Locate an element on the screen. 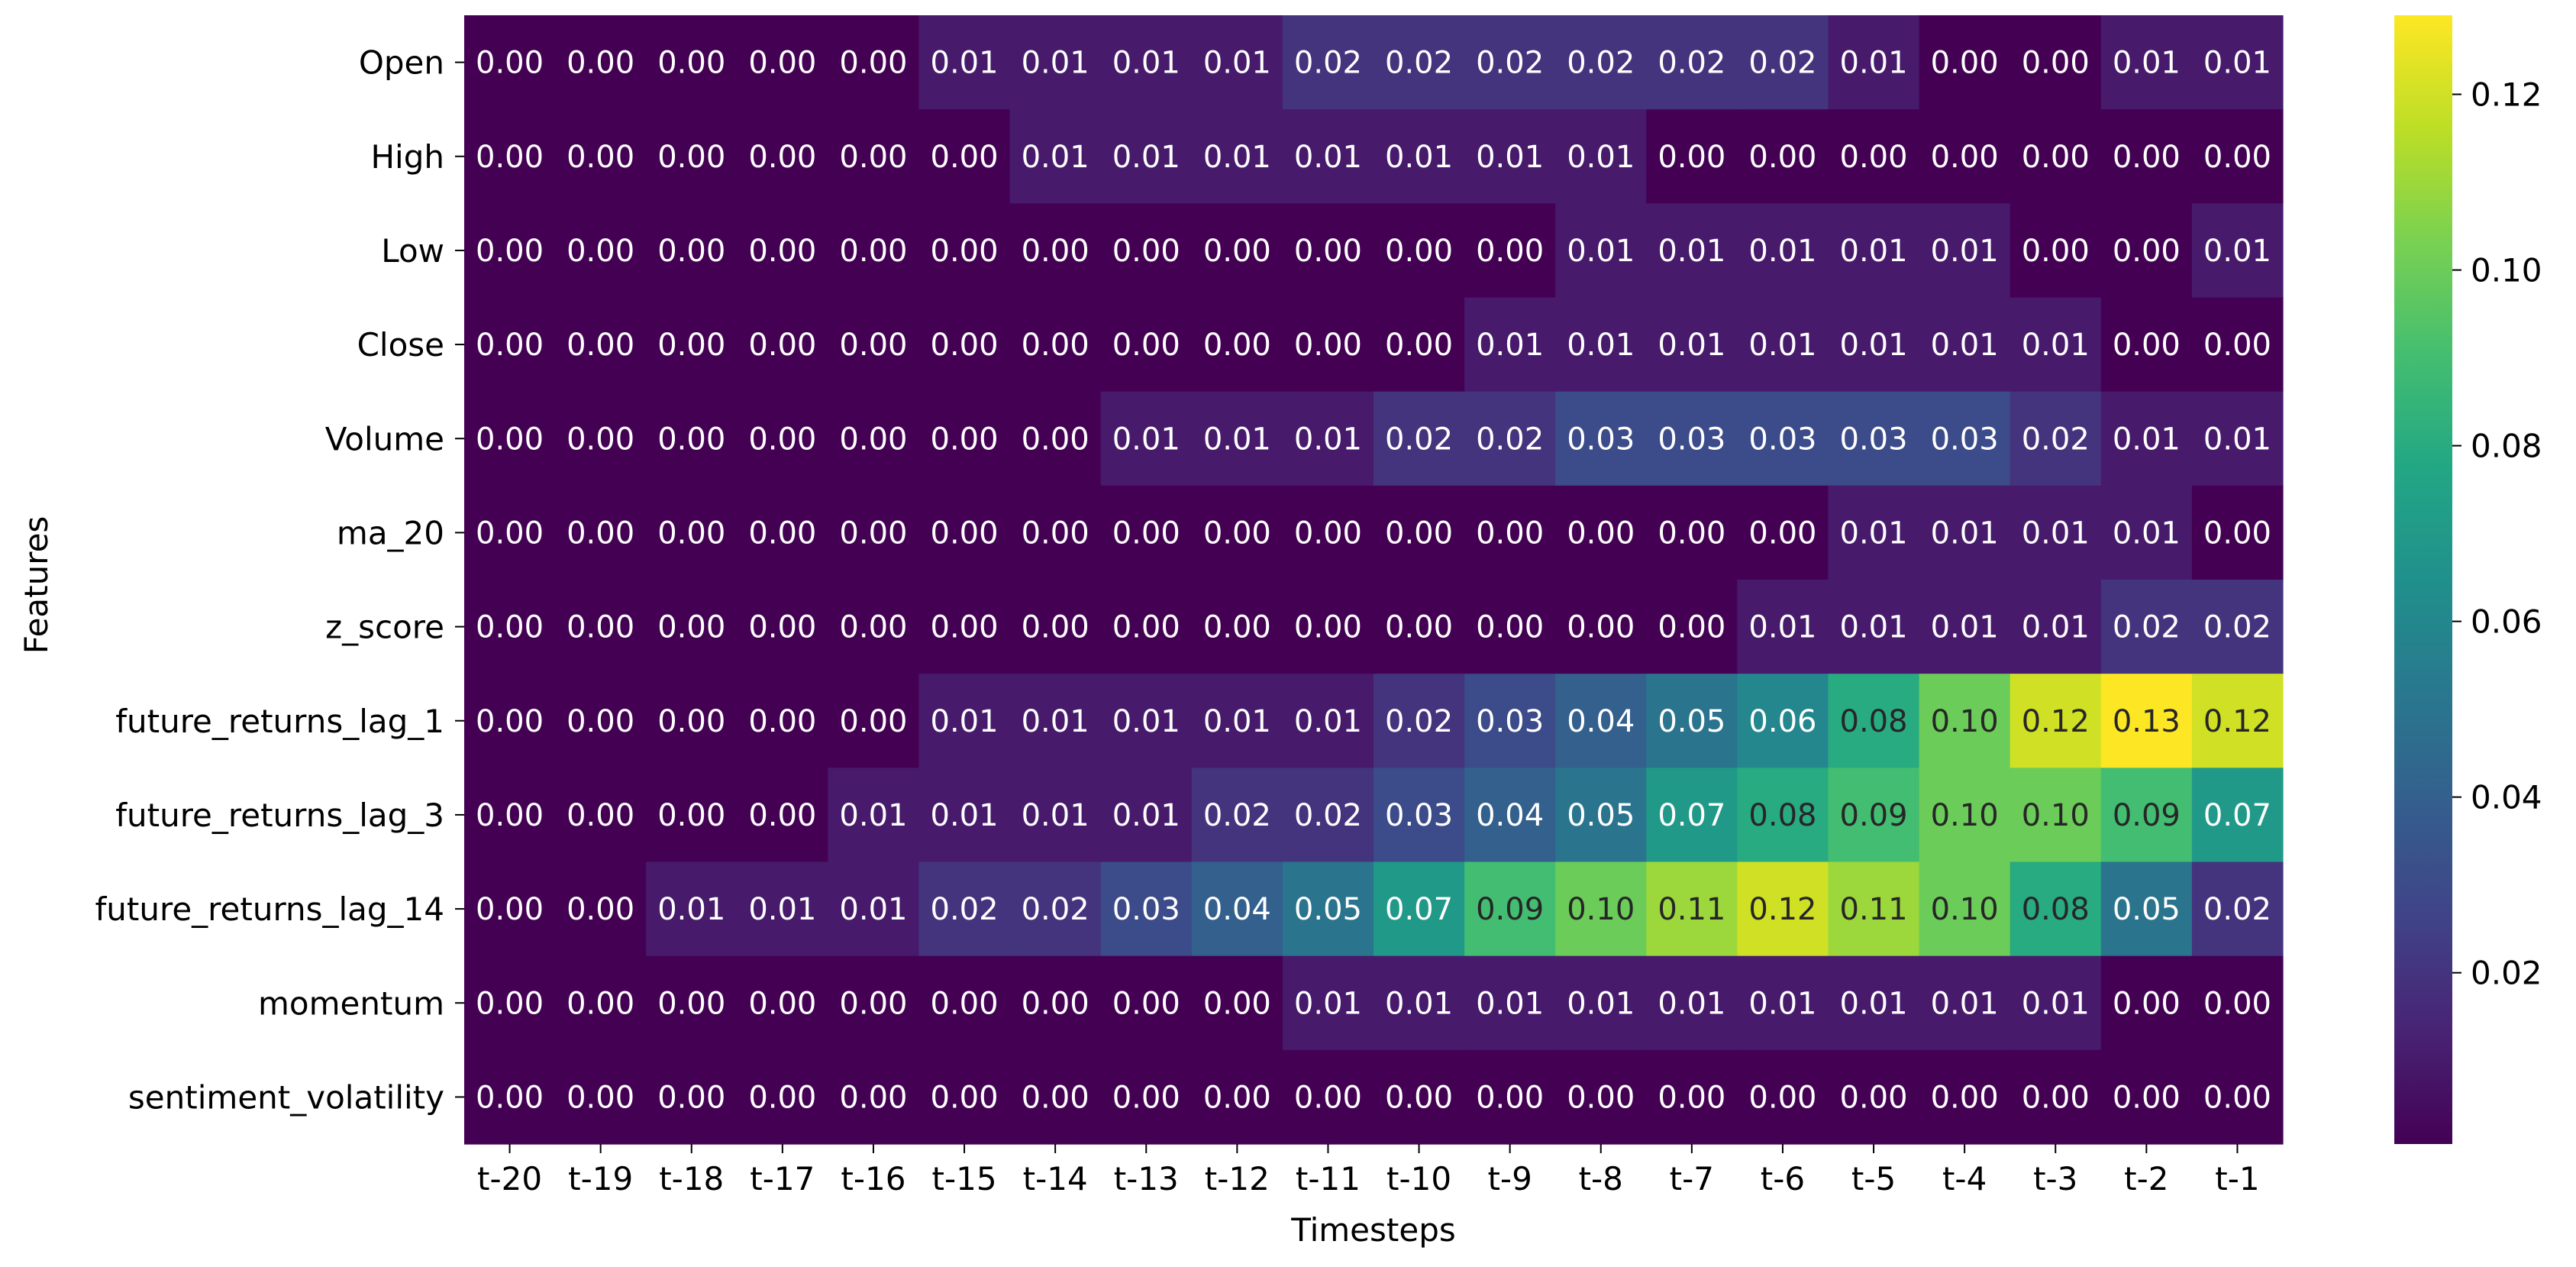  y-tick-label: Volume is located at coordinates (384, 439).